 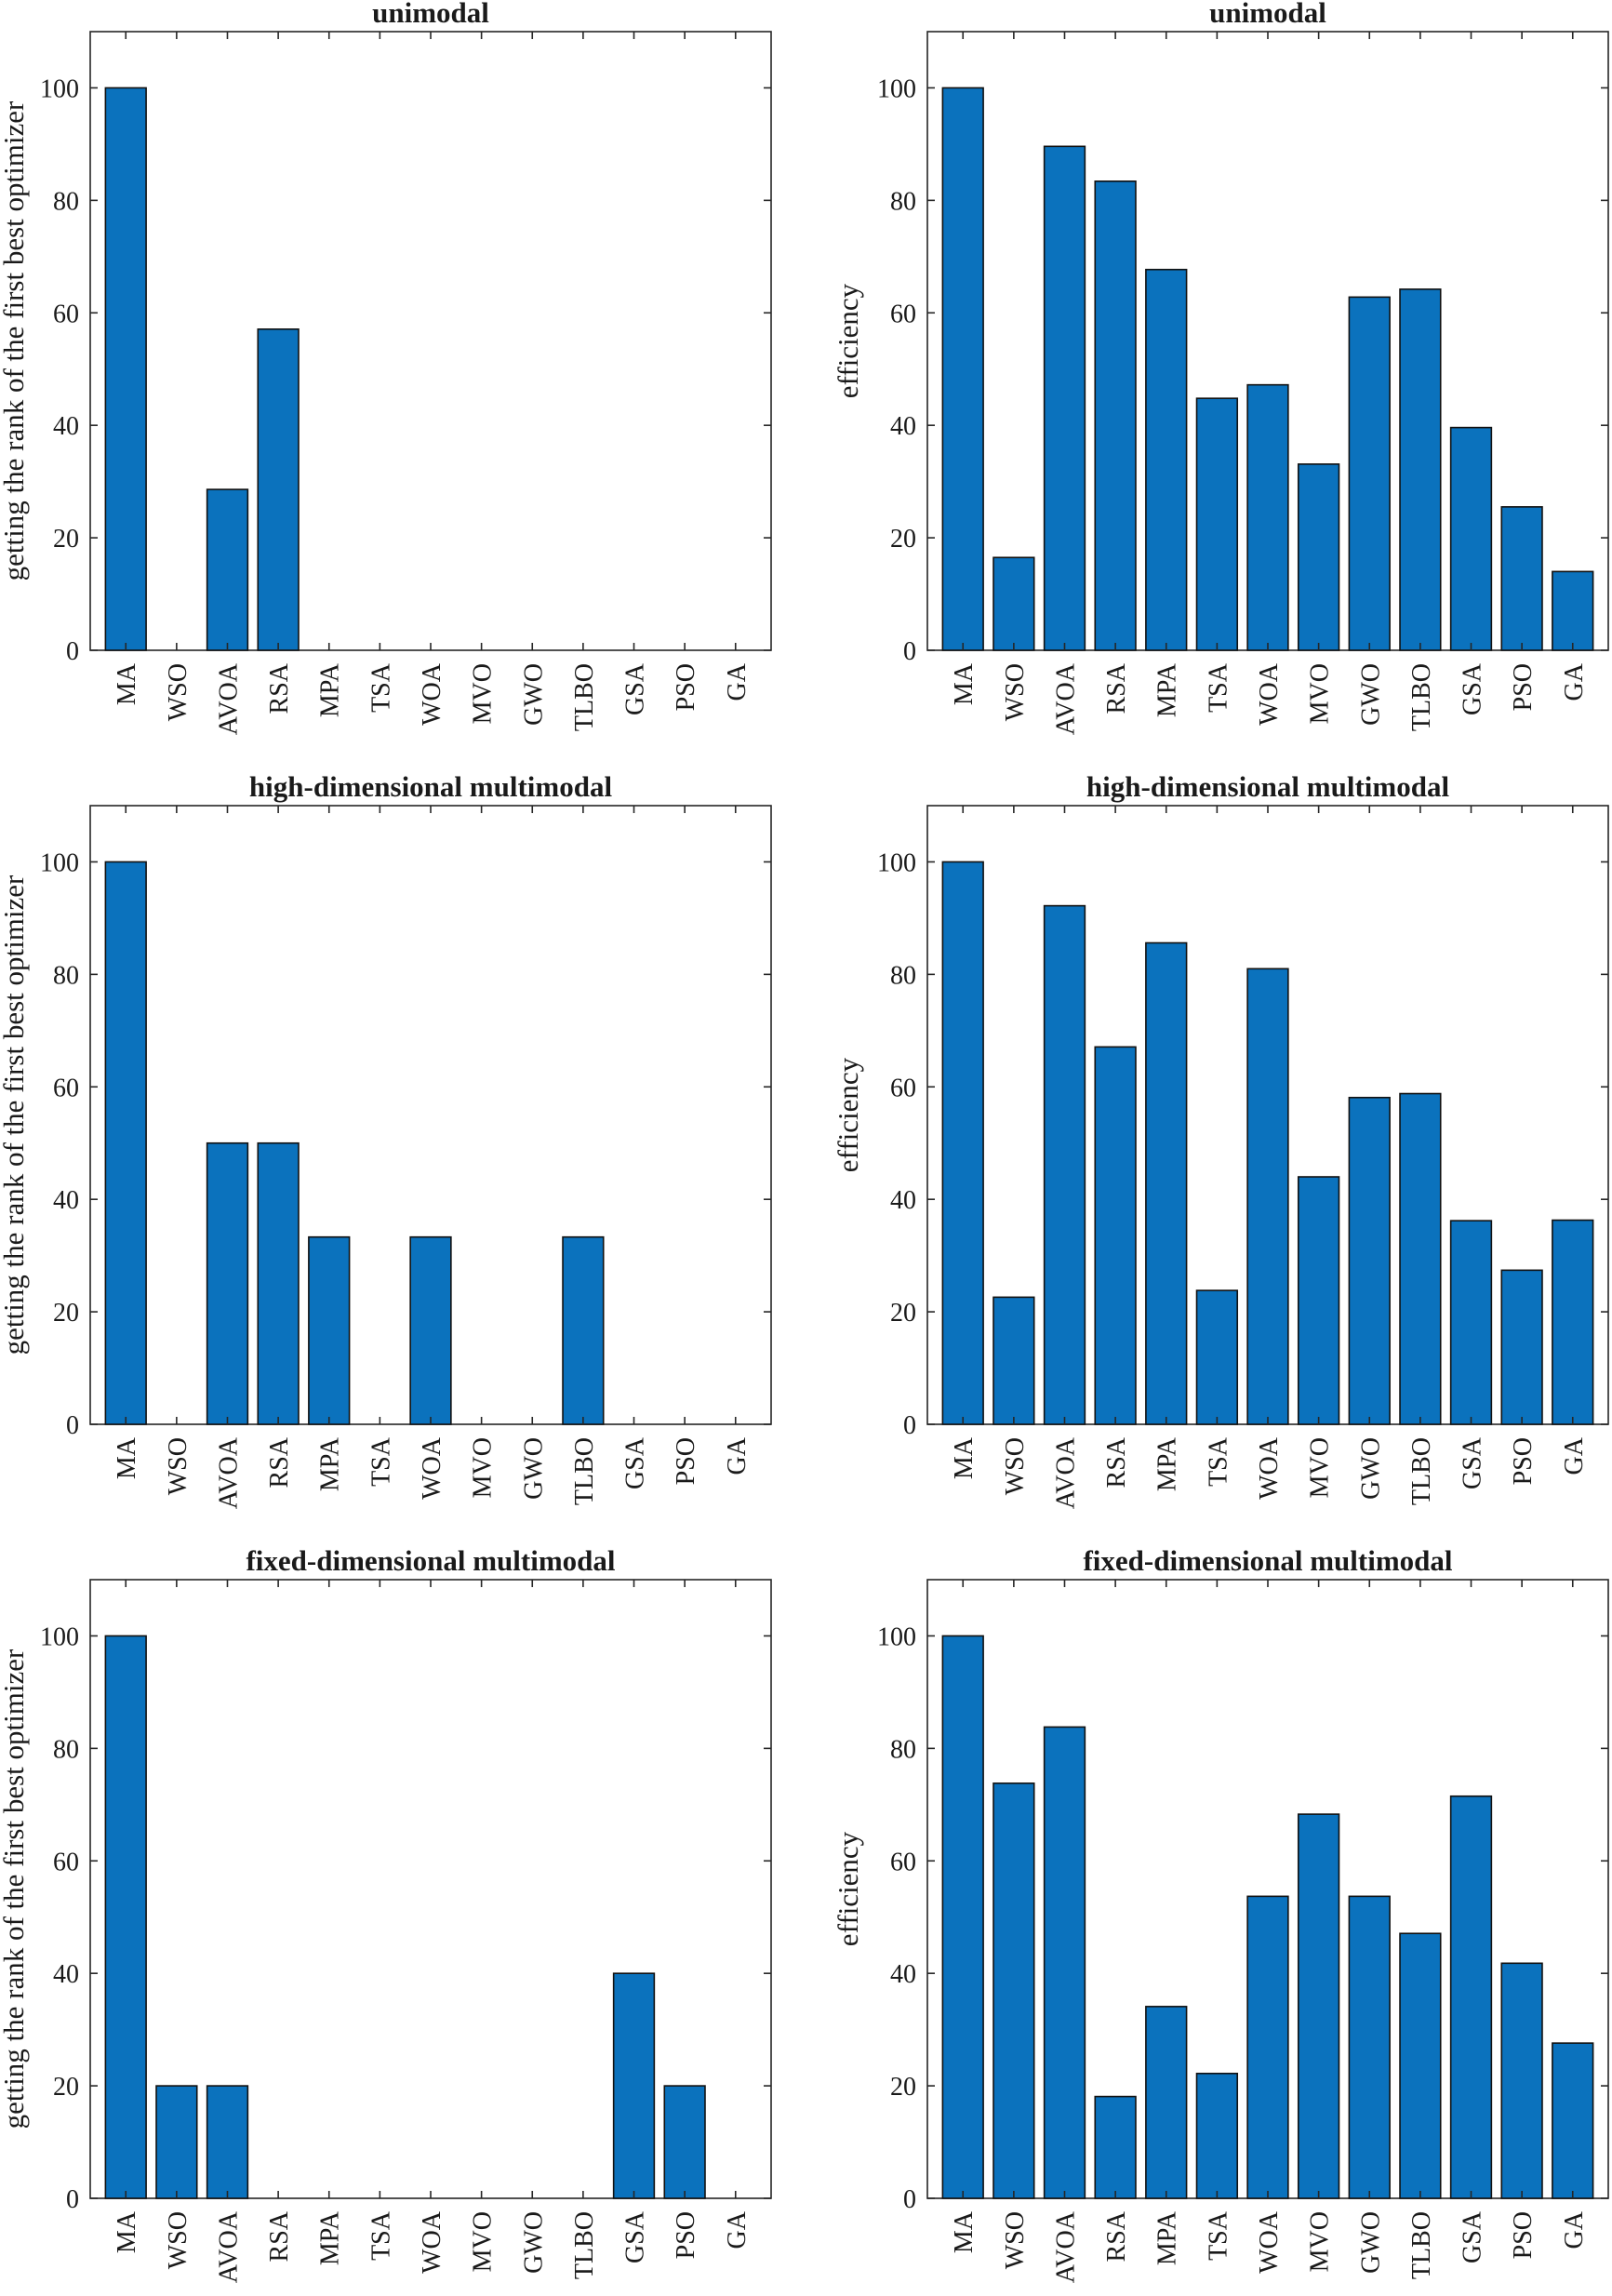 I want to click on chart-title: high-dimensional multimodal, so click(x=431, y=786).